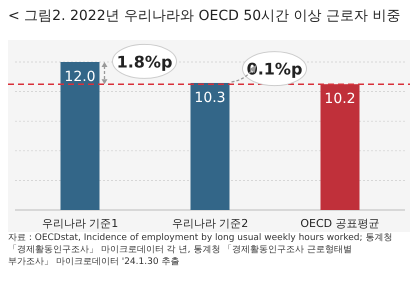 This screenshot has height=290, width=410. I want to click on annotation: 0.1%p, so click(274, 69).